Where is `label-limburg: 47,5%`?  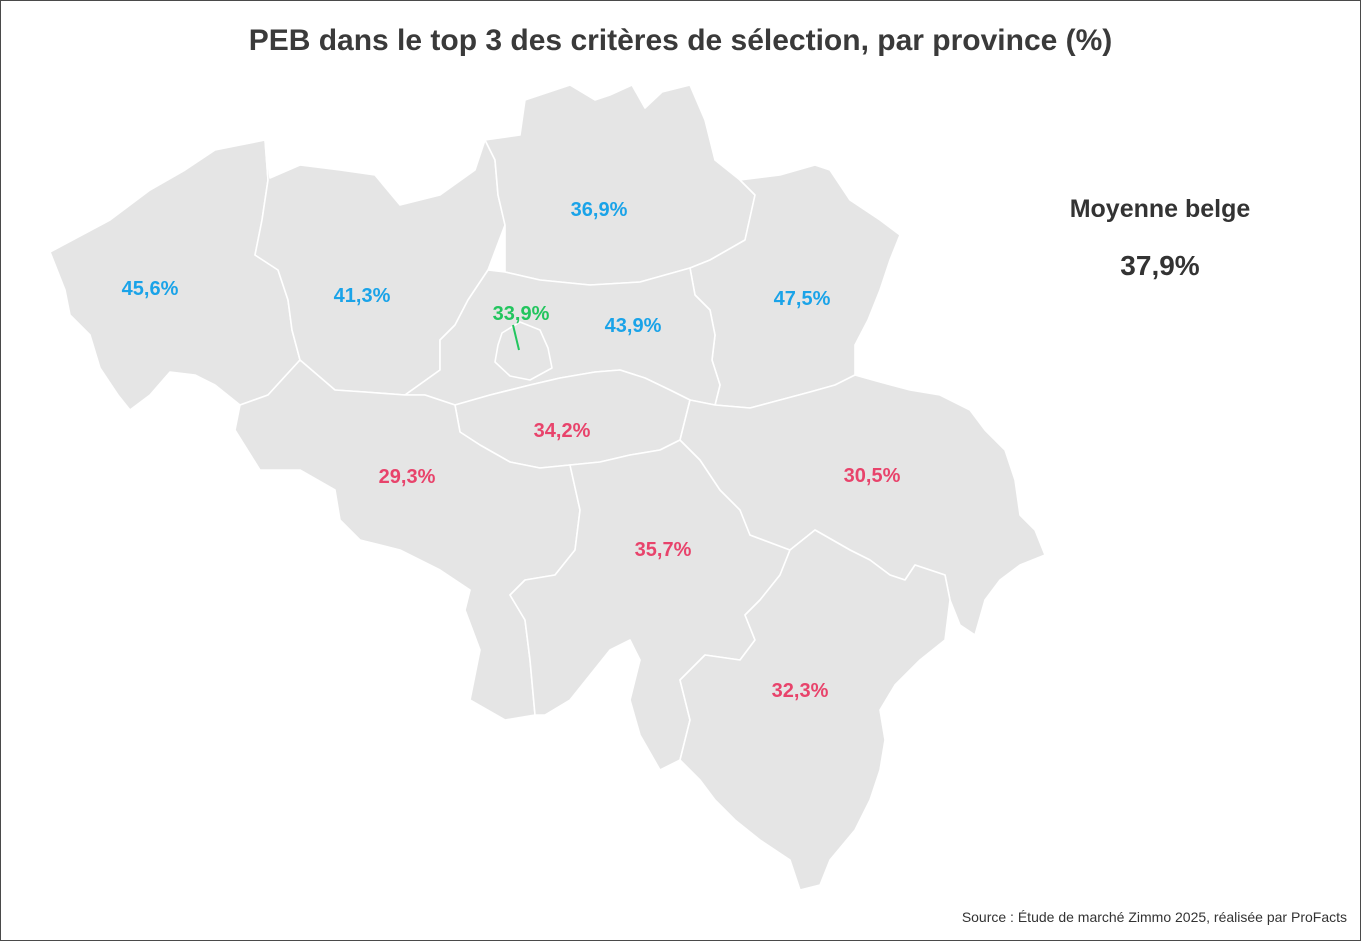
label-limburg: 47,5% is located at coordinates (802, 299).